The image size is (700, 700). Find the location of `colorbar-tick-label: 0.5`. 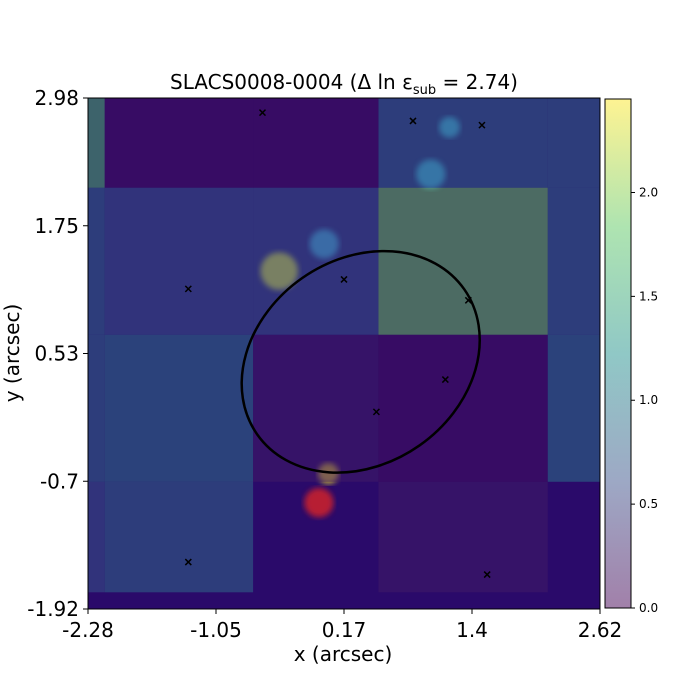

colorbar-tick-label: 0.5 is located at coordinates (648, 504).